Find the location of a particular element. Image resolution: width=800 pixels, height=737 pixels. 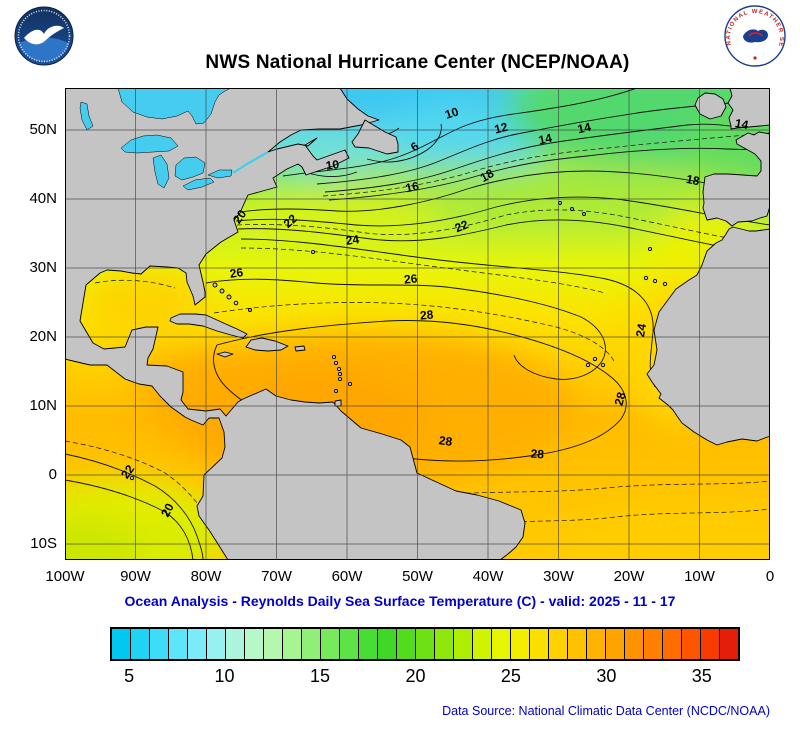

nws-logo: NATIONAL WEATHER SERVICE is located at coordinates (753, 34).